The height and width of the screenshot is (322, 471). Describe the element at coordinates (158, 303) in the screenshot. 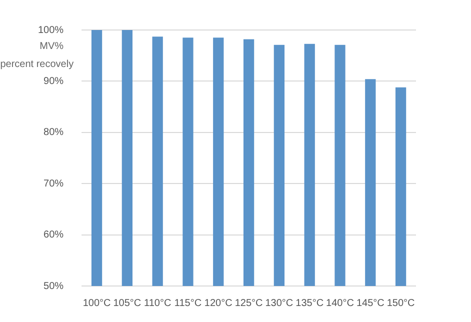

I see `x-tick-label: 110°C` at that location.